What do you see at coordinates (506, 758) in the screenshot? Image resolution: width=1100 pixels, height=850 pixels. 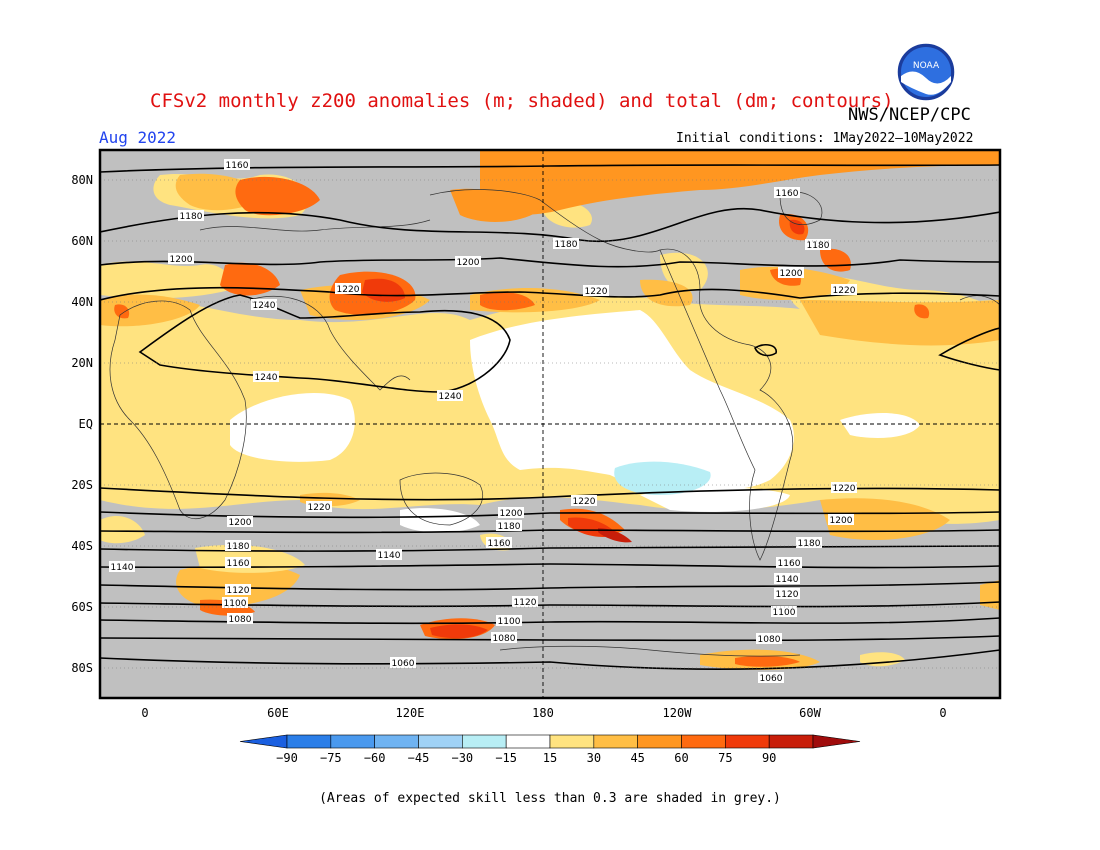 I see `colorbar-tick-label: −15` at bounding box center [506, 758].